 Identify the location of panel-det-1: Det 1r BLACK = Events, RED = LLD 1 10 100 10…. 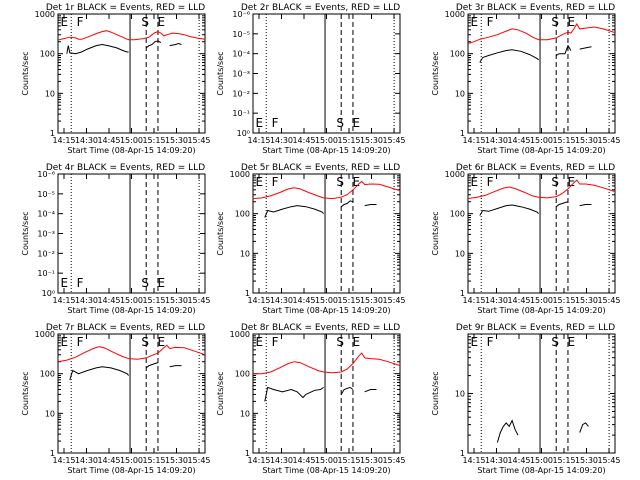
(116, 79).